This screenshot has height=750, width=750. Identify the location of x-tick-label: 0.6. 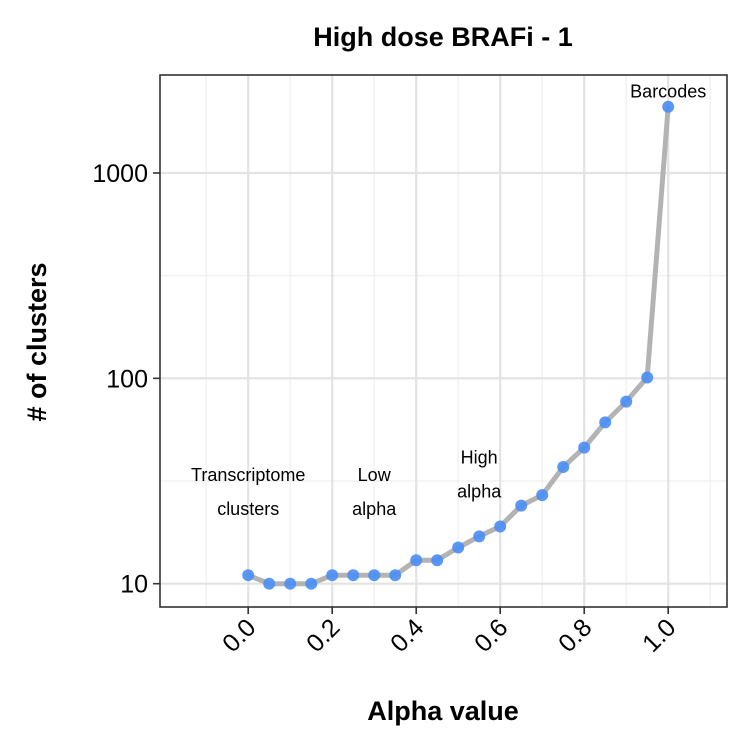
(491, 635).